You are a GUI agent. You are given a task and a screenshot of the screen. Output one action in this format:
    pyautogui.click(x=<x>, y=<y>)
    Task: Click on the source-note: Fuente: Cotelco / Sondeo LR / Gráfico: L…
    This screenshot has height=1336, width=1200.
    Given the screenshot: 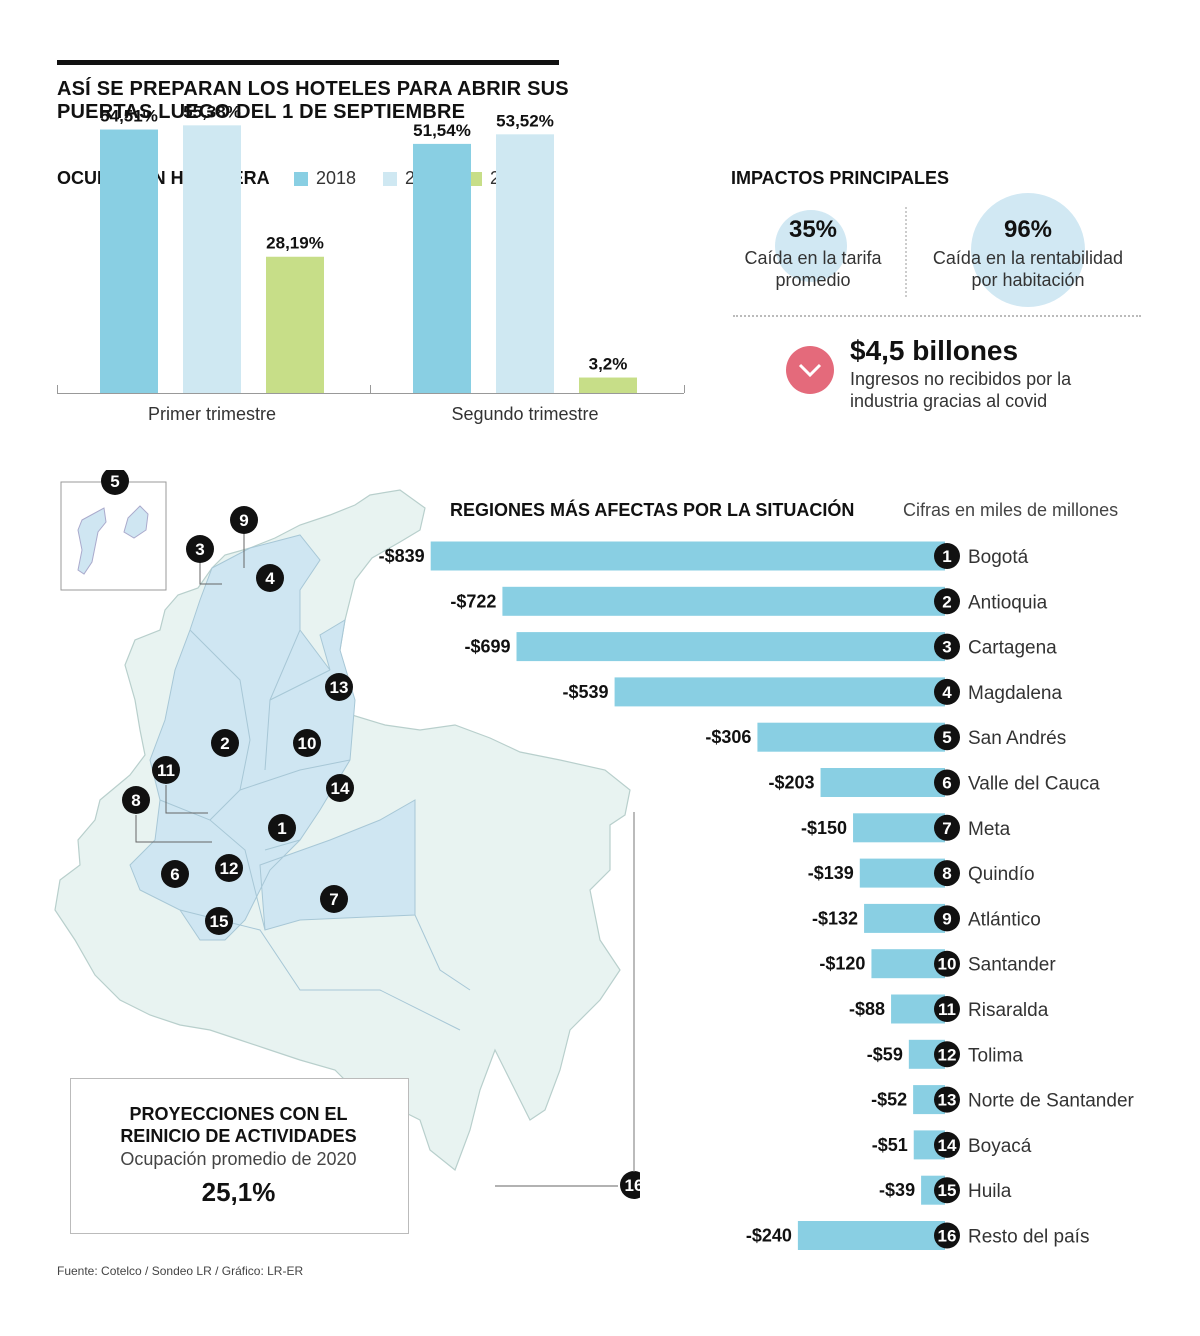 What is the action you would take?
    pyautogui.click(x=180, y=1271)
    